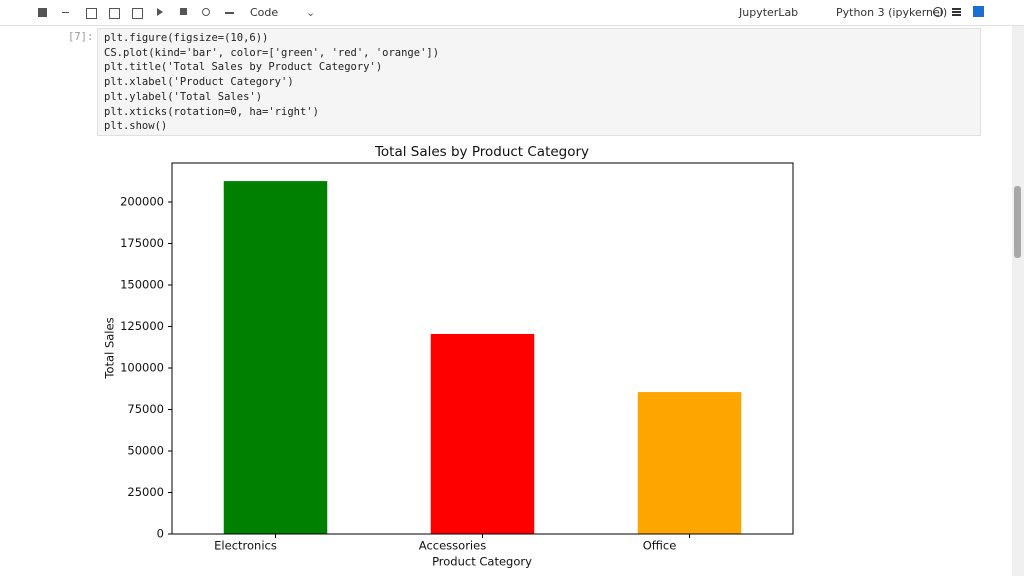 This screenshot has width=1024, height=576. What do you see at coordinates (142, 243) in the screenshot?
I see `y-tick-label: 175000` at bounding box center [142, 243].